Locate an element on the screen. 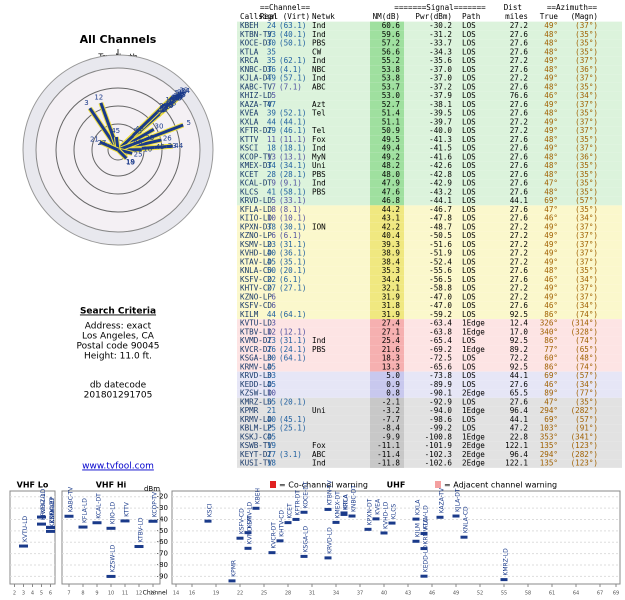 This screenshot has width=625, height=600. real: 27 is located at coordinates (271, 454).